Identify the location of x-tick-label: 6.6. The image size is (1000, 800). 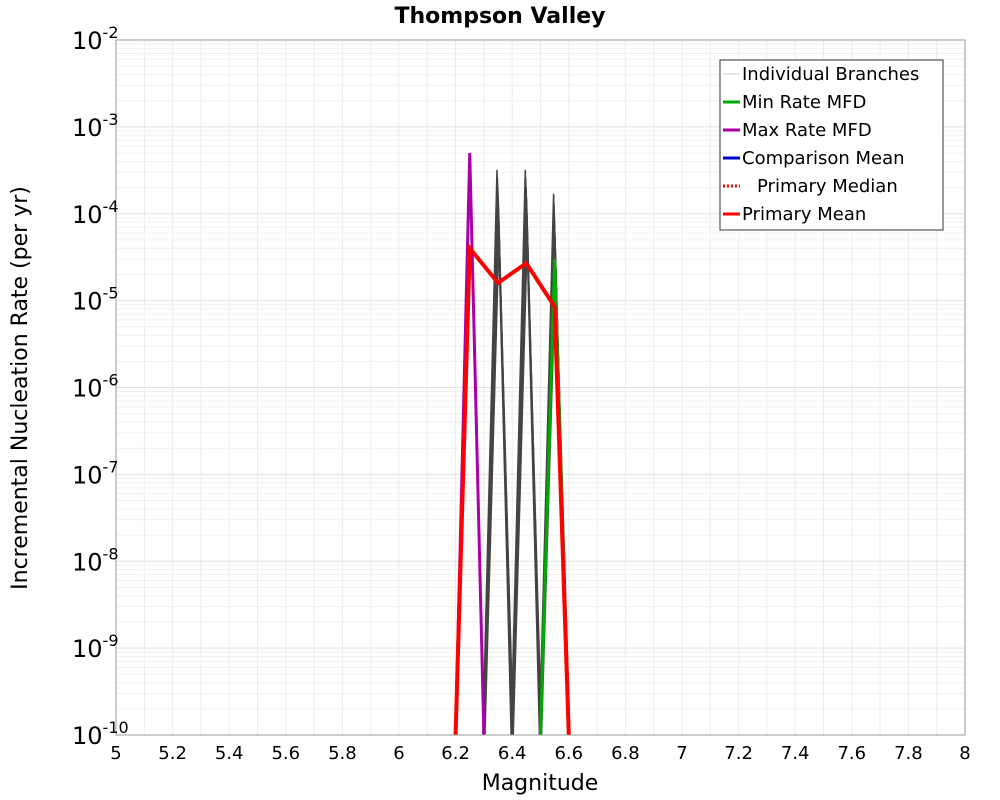
(568, 753).